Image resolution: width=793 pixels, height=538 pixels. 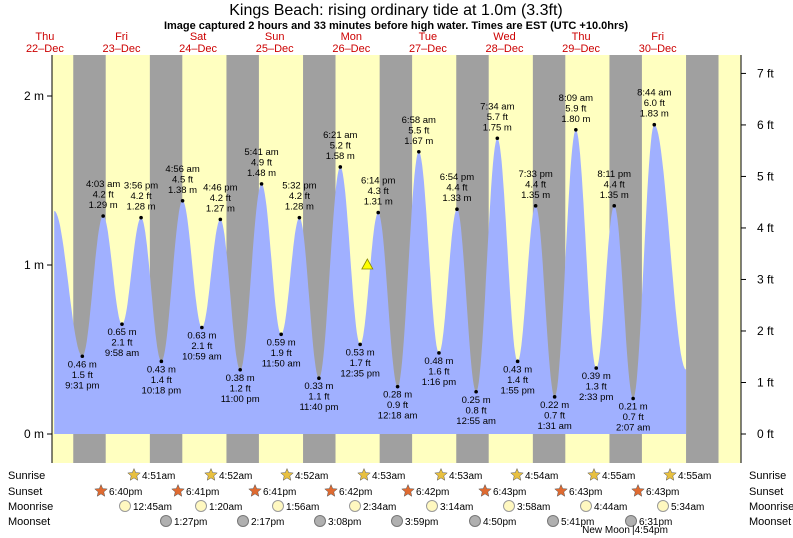 I want to click on extreme-label-t: 6:21 am, so click(x=340, y=135).